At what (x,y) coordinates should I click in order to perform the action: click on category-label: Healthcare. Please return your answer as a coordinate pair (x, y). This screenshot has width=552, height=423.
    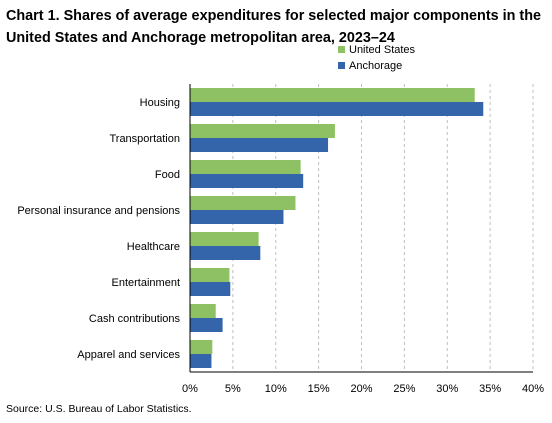
    Looking at the image, I should click on (153, 247).